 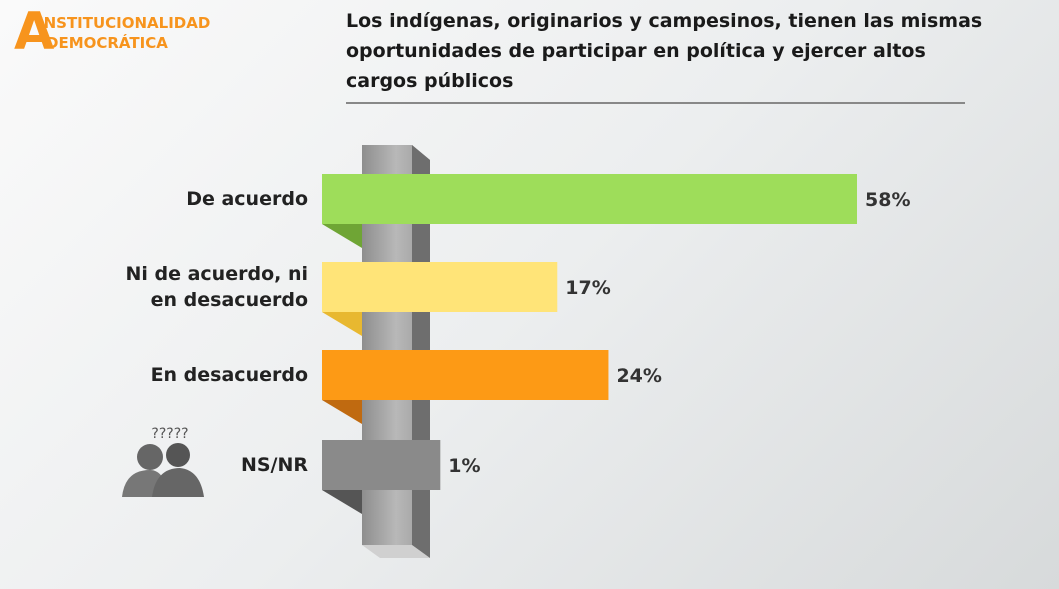 What do you see at coordinates (107, 43) in the screenshot?
I see `logo-line2: DEMOCRÁTICA` at bounding box center [107, 43].